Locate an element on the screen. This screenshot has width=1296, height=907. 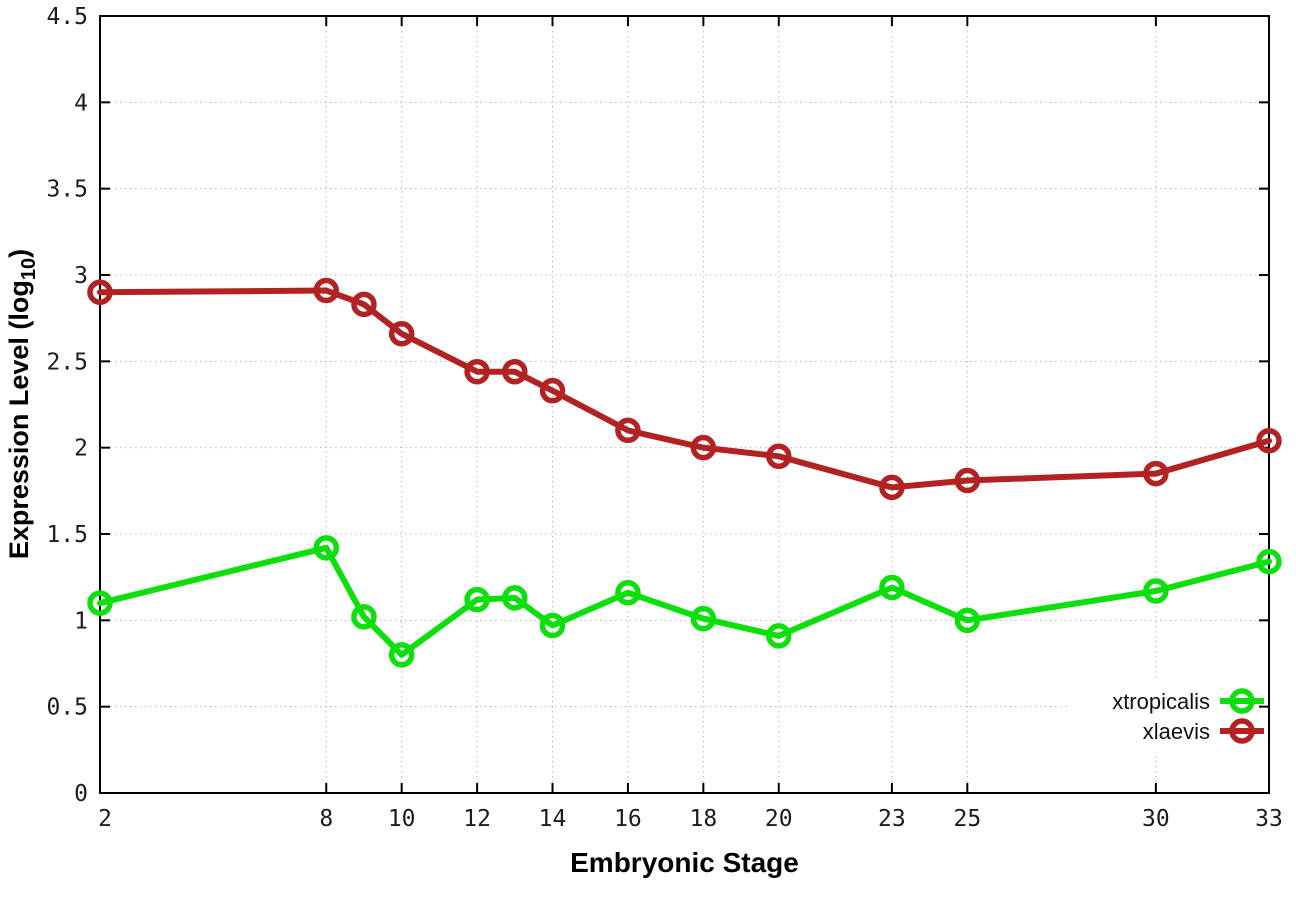
x-tick-label: 20 is located at coordinates (779, 819).